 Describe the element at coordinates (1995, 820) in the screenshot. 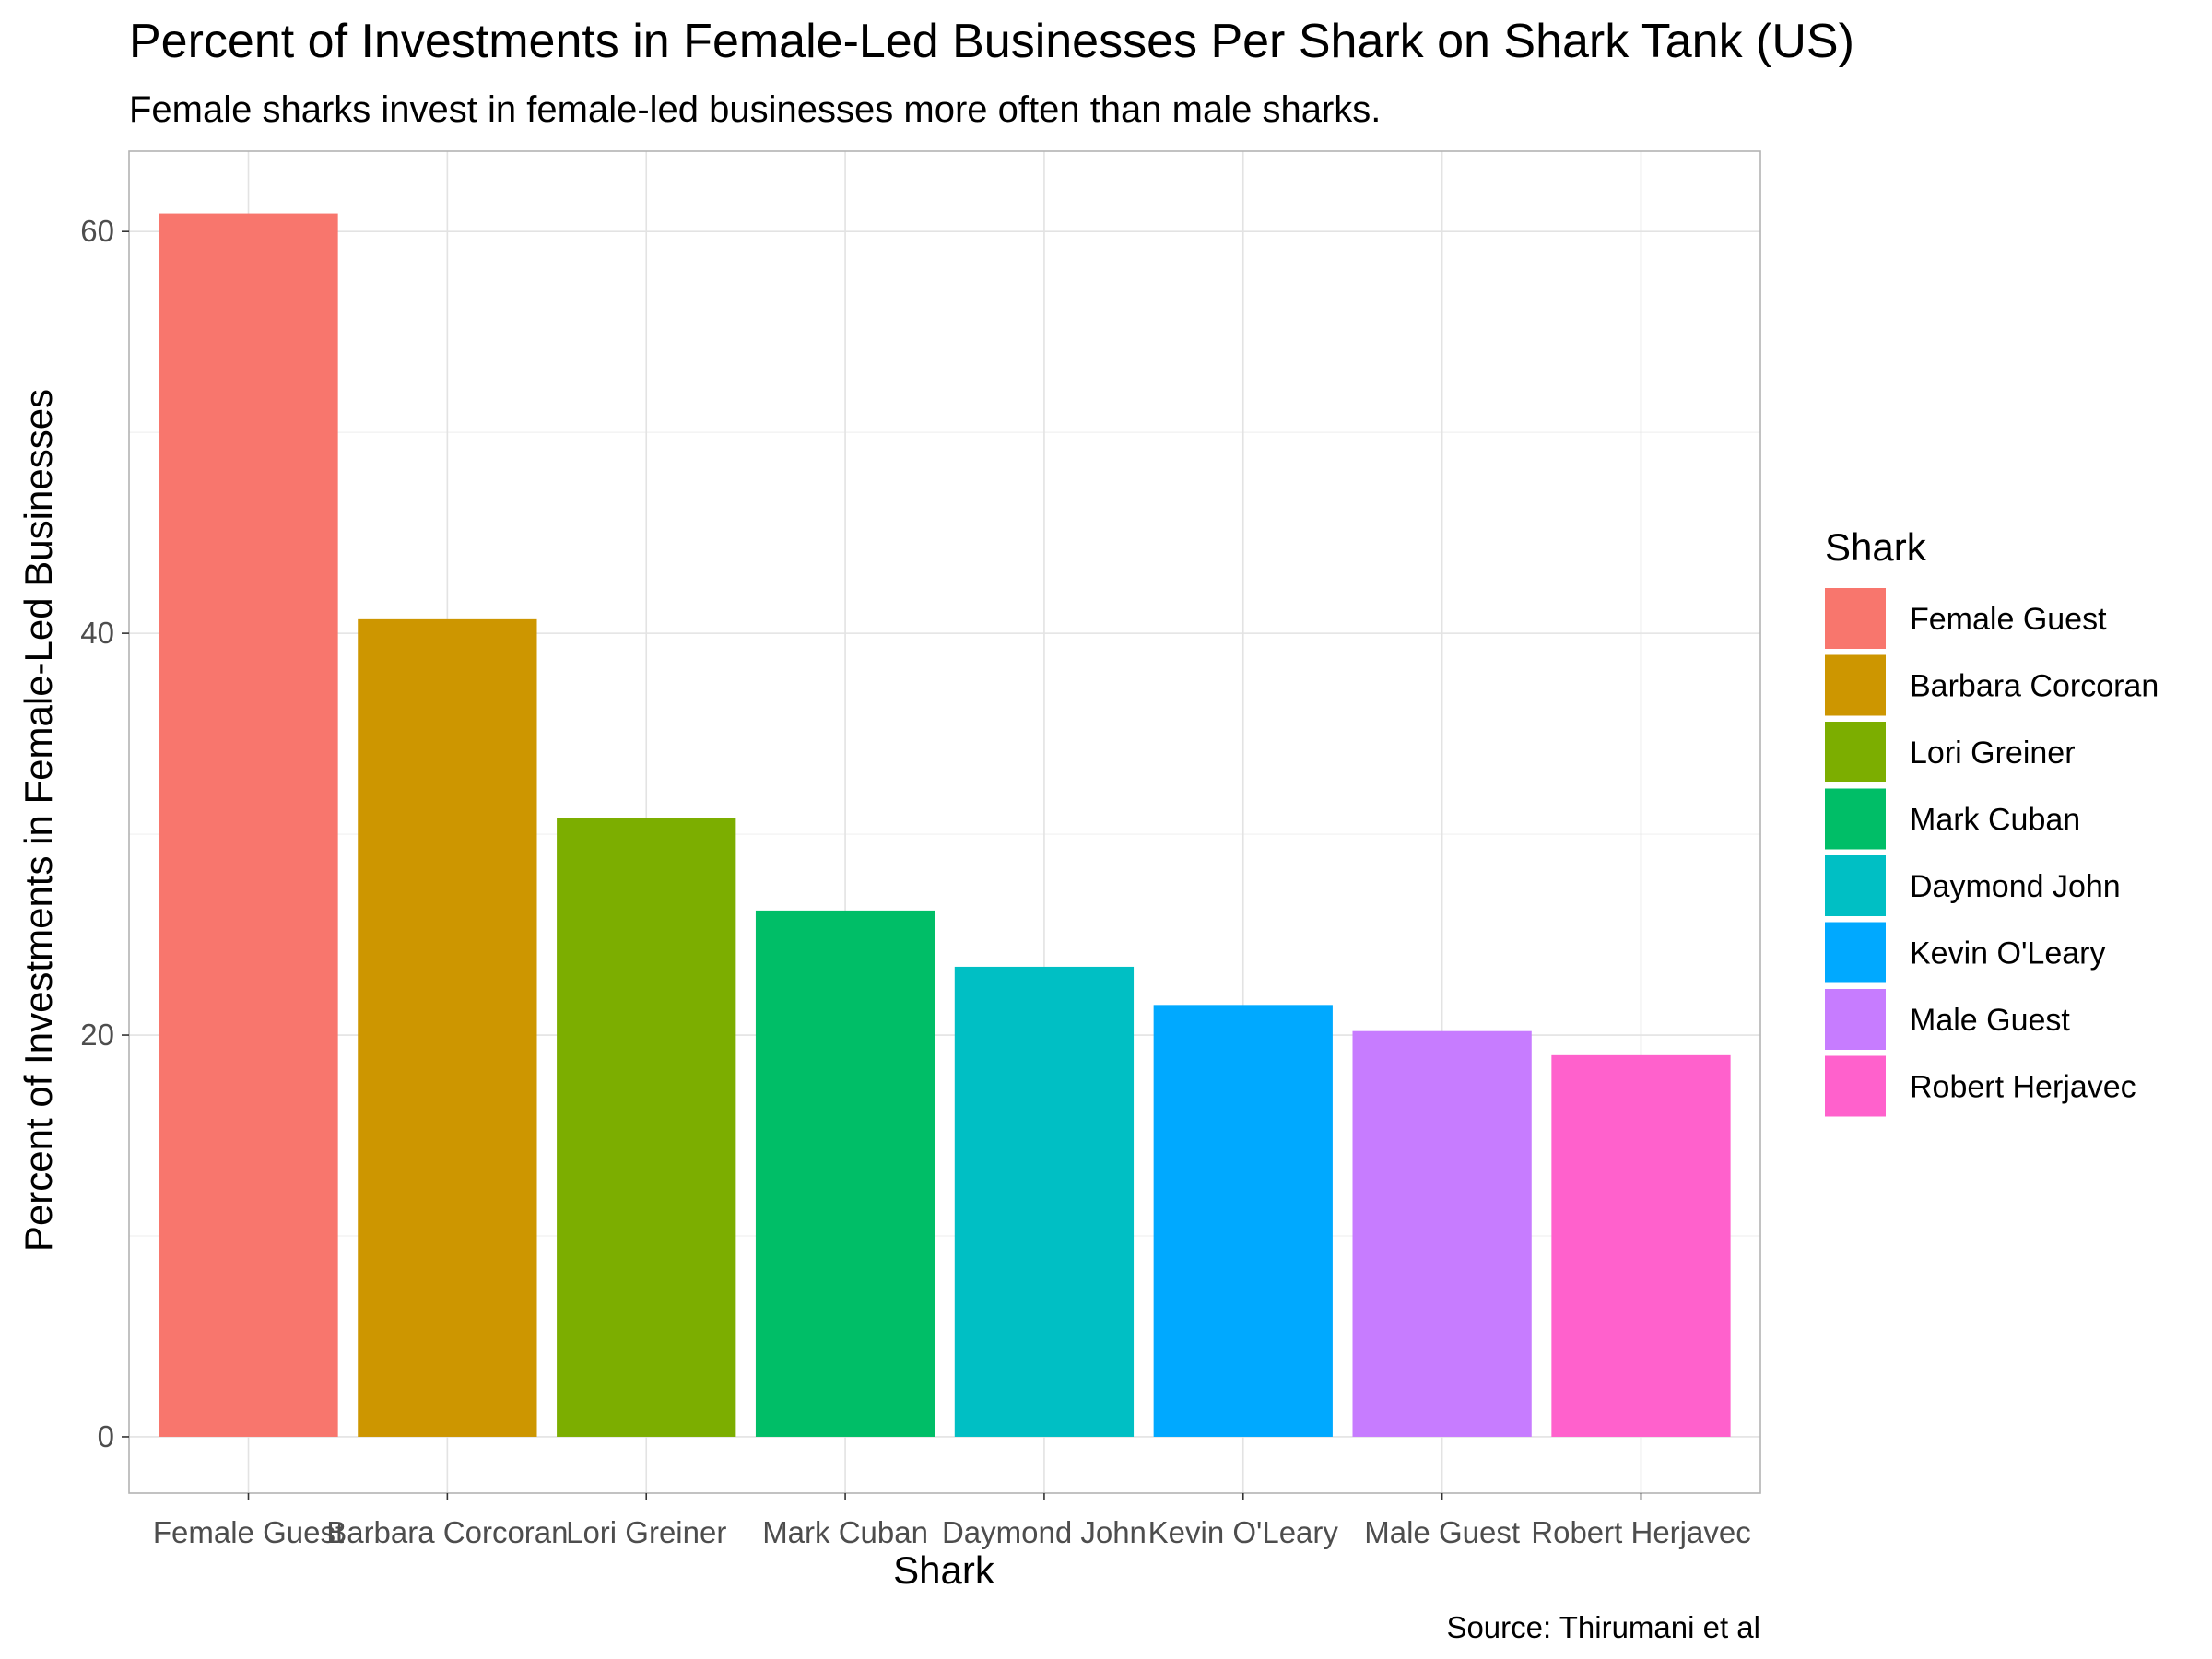

I see `legend-label: Mark Cuban` at that location.